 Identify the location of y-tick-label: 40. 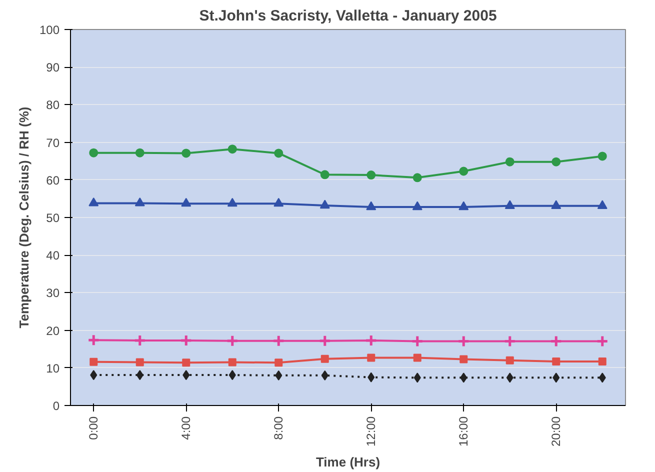
(53, 255).